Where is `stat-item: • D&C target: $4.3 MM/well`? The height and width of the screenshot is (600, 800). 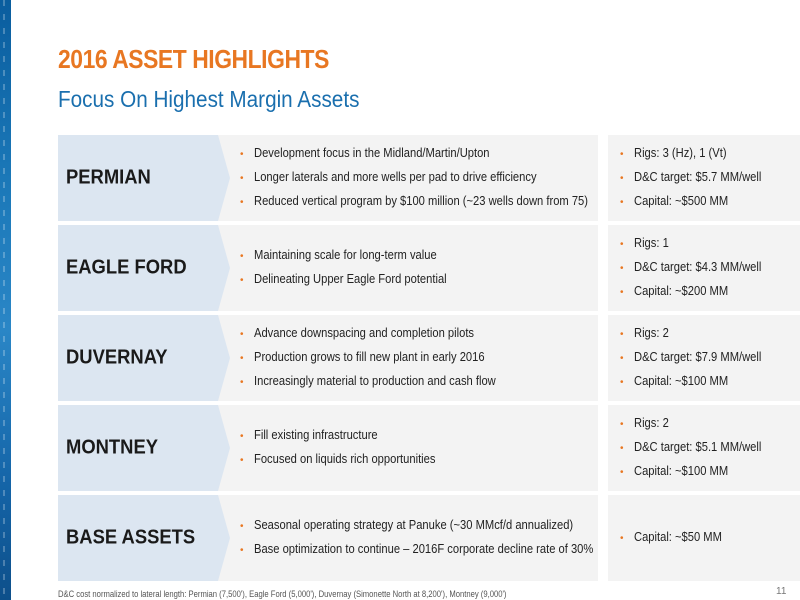 stat-item: • D&C target: $4.3 MM/well is located at coordinates (710, 268).